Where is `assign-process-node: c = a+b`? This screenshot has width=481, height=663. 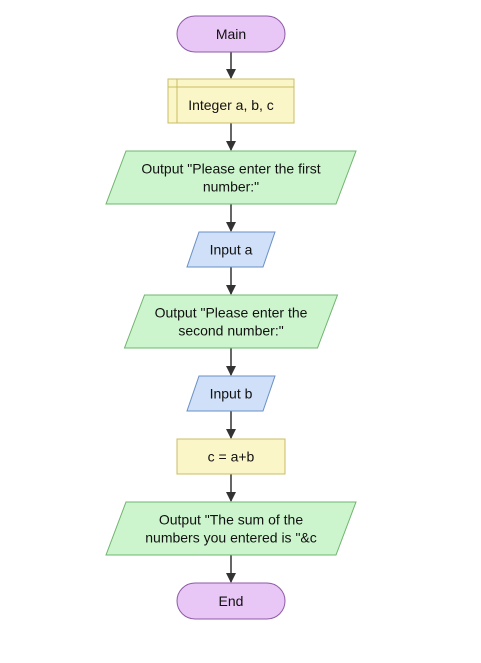 assign-process-node: c = a+b is located at coordinates (231, 456).